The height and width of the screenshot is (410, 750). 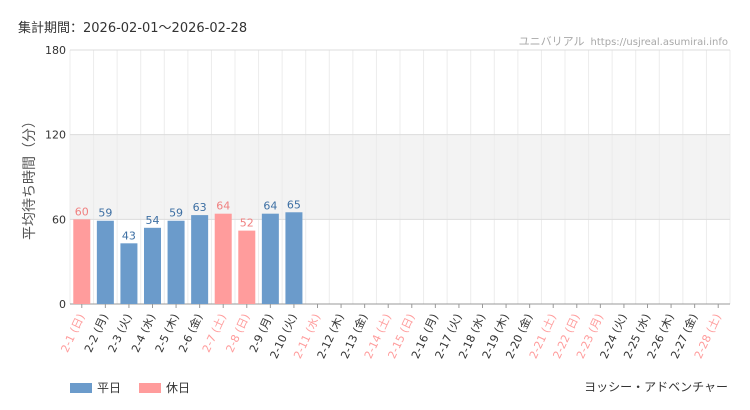 What do you see at coordinates (200, 207) in the screenshot?
I see `bar-value-label: 63` at bounding box center [200, 207].